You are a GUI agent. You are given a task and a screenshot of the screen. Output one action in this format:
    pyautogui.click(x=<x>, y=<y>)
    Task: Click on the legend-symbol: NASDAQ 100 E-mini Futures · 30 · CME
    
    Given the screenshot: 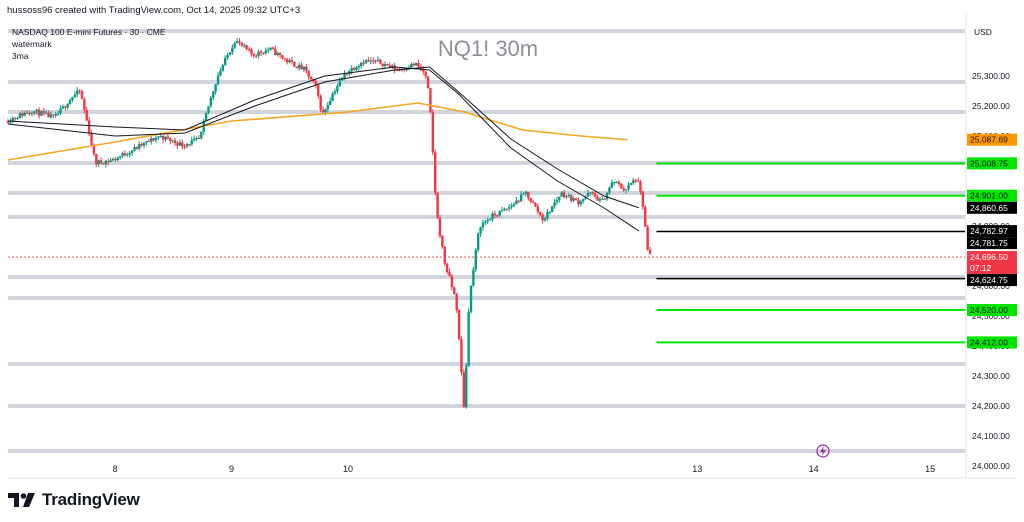 What is the action you would take?
    pyautogui.click(x=89, y=32)
    